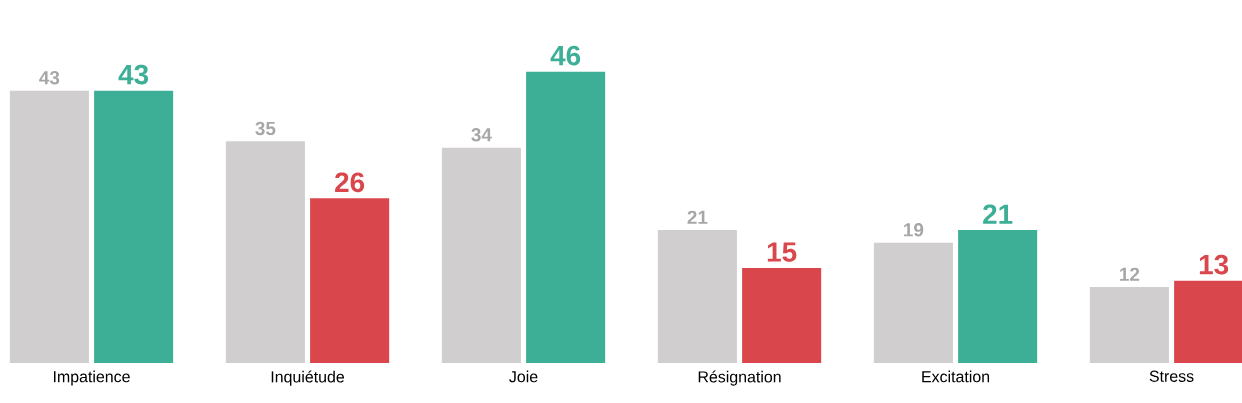 This screenshot has width=1242, height=403. Describe the element at coordinates (481, 135) in the screenshot. I see `data-label: 34` at that location.